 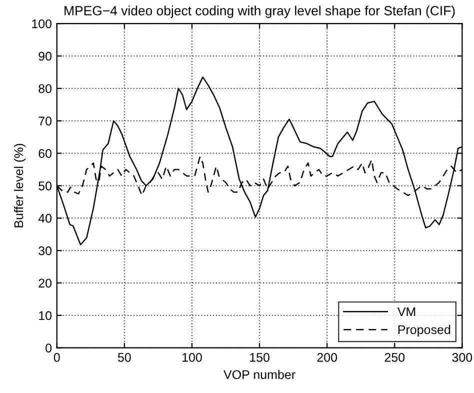 What do you see at coordinates (124, 357) in the screenshot?
I see `x-tick-label: 50` at bounding box center [124, 357].